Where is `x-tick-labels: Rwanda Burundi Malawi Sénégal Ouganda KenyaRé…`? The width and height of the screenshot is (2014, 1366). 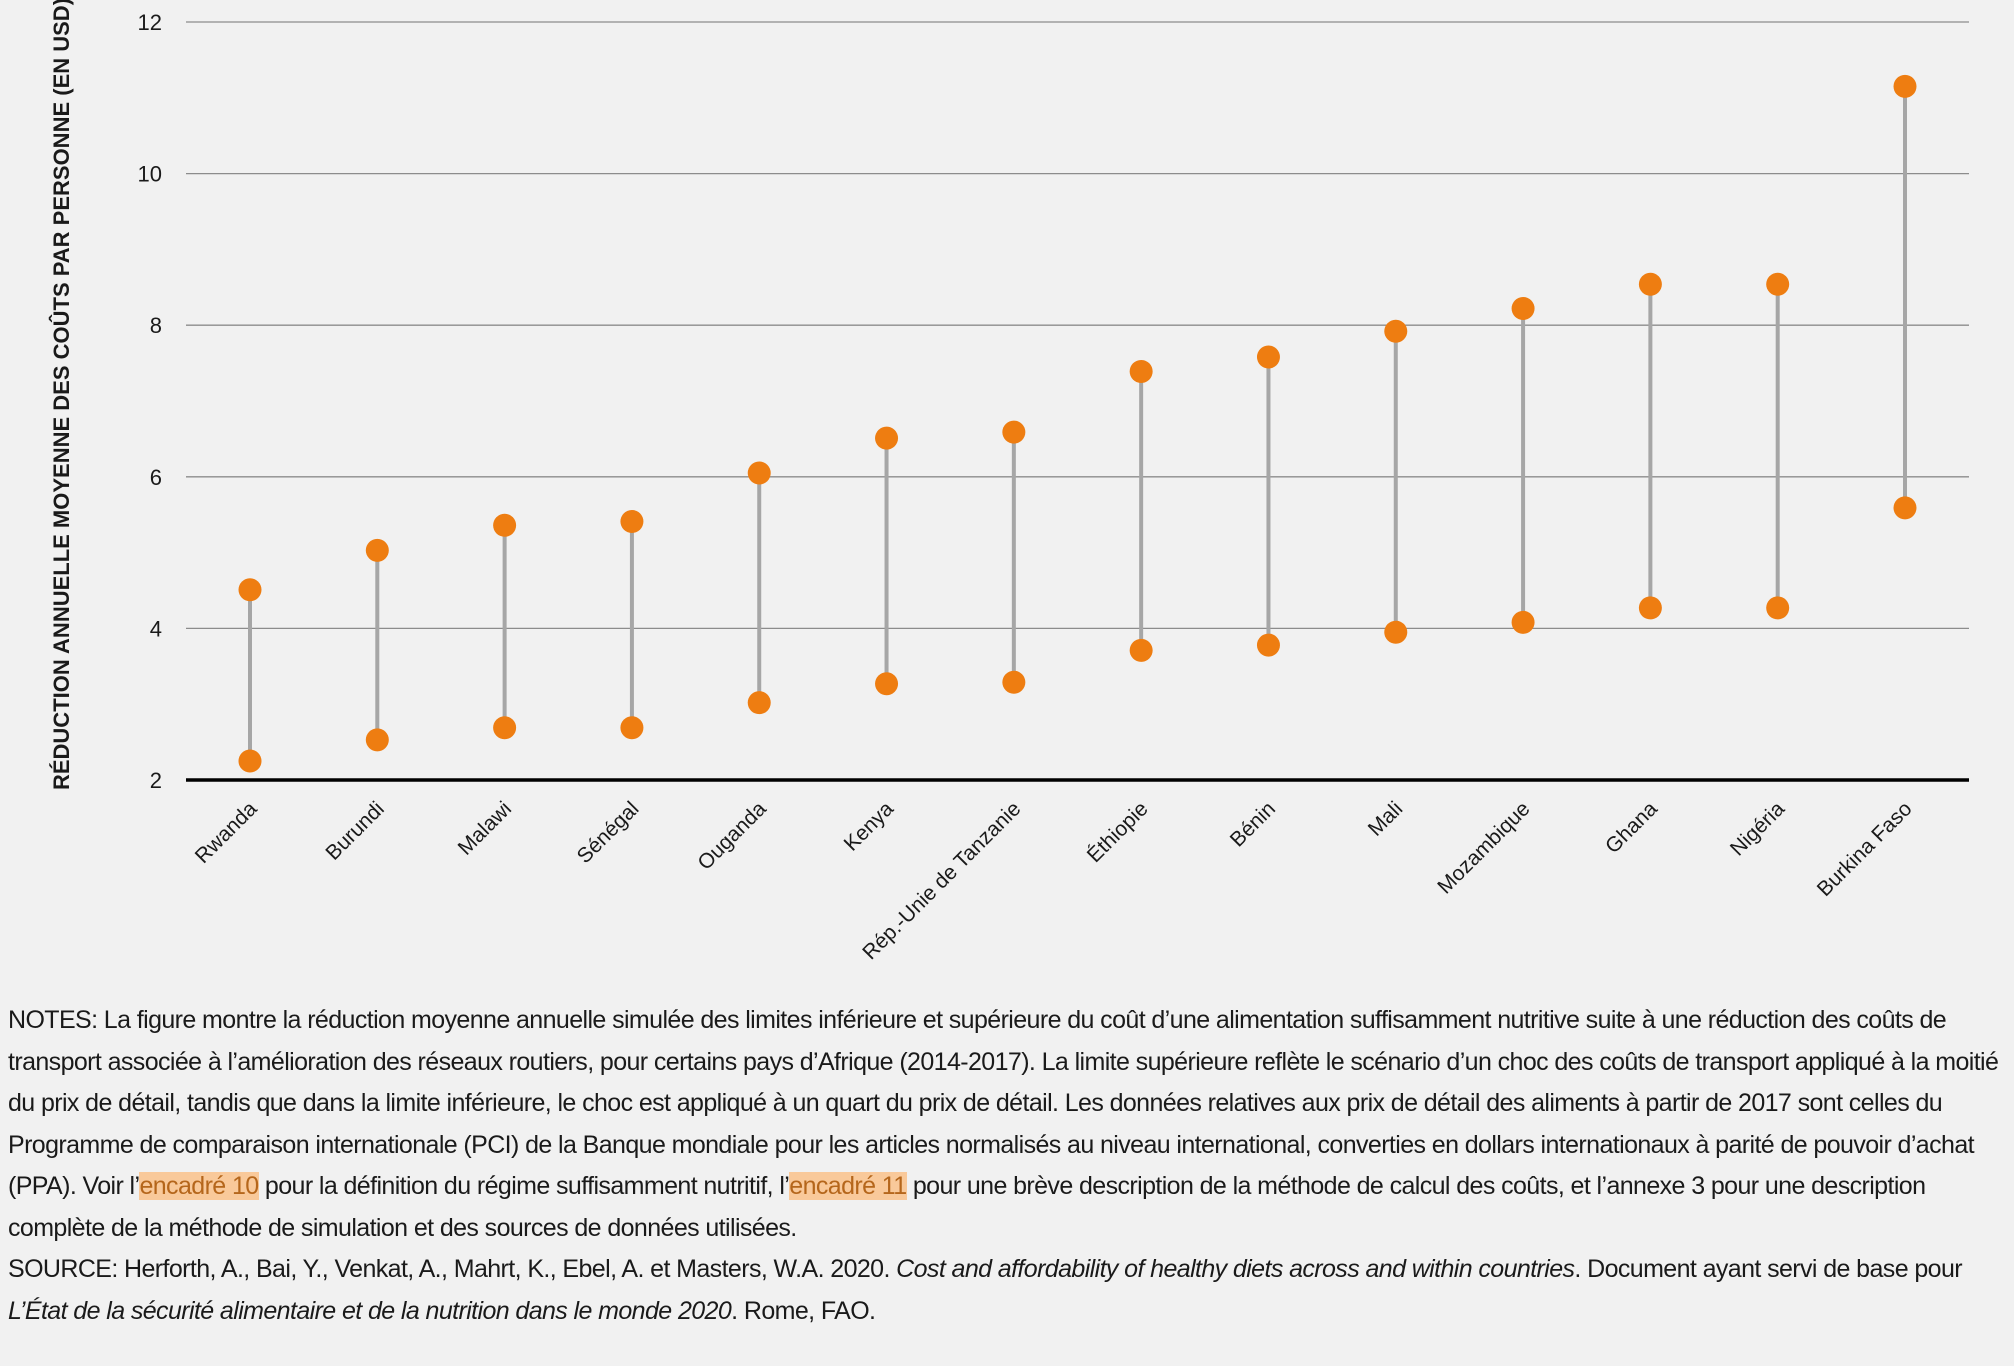
x-tick-labels: Rwanda Burundi Malawi Sénégal Ouganda KenyaRé… is located at coordinates (1054, 880).